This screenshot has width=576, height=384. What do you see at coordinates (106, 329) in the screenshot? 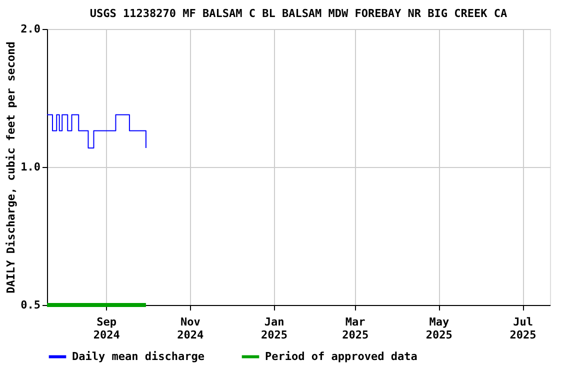
I see `x-tick-label: Sep 2024` at bounding box center [106, 329].